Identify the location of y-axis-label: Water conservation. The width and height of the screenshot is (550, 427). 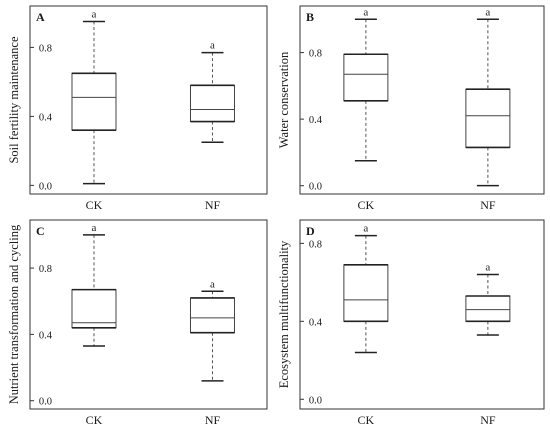
(284, 99).